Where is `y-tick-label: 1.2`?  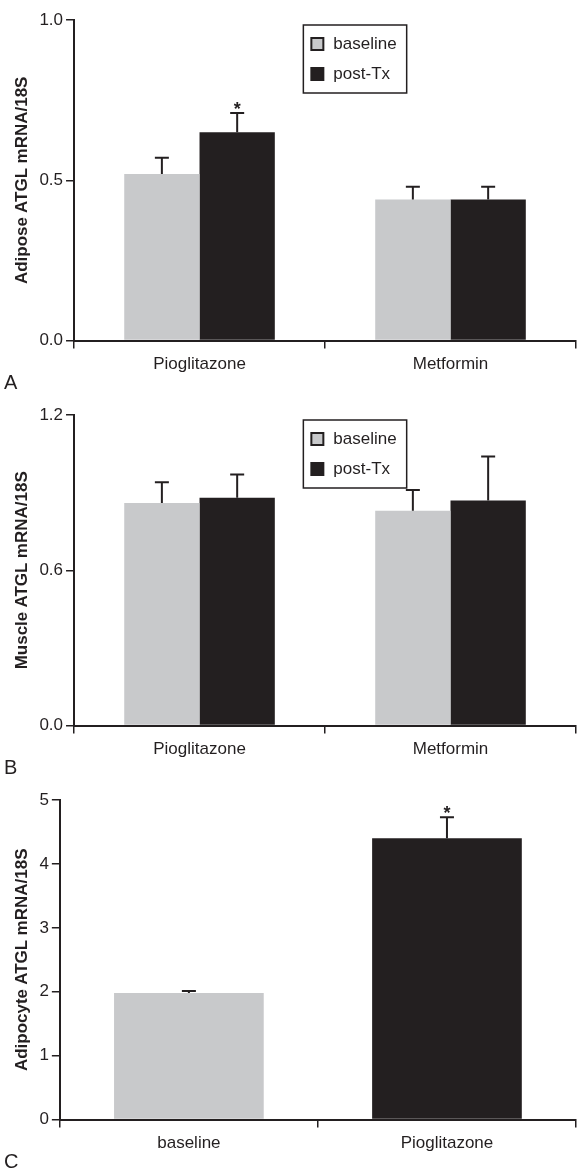 y-tick-label: 1.2 is located at coordinates (51, 414).